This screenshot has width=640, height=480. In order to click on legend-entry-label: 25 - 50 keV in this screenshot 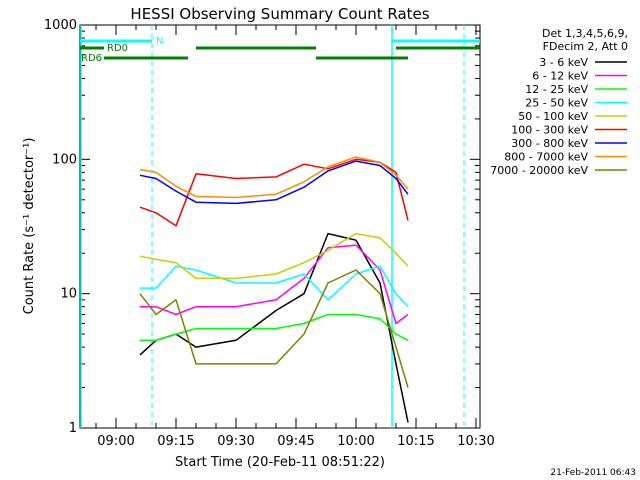, I will do `click(556, 103)`.